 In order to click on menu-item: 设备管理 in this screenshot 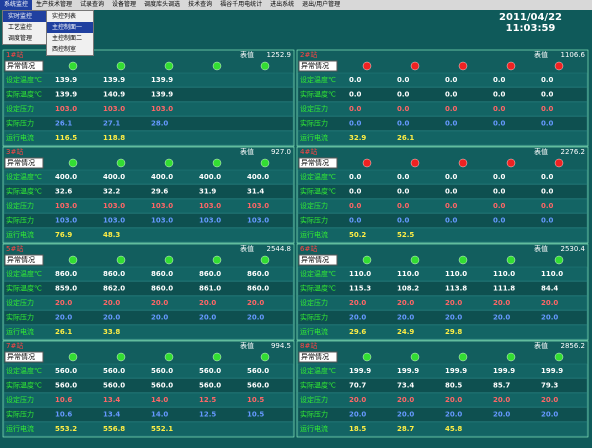, I will do `click(124, 4)`.